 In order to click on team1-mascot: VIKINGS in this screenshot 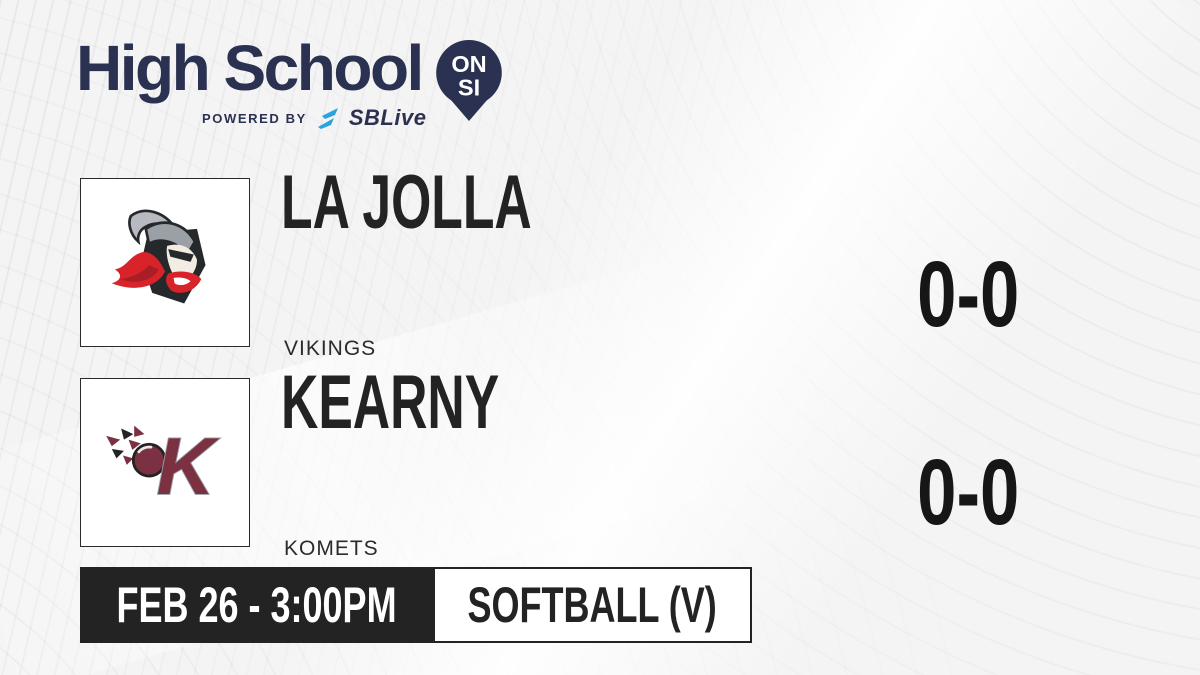, I will do `click(330, 348)`.